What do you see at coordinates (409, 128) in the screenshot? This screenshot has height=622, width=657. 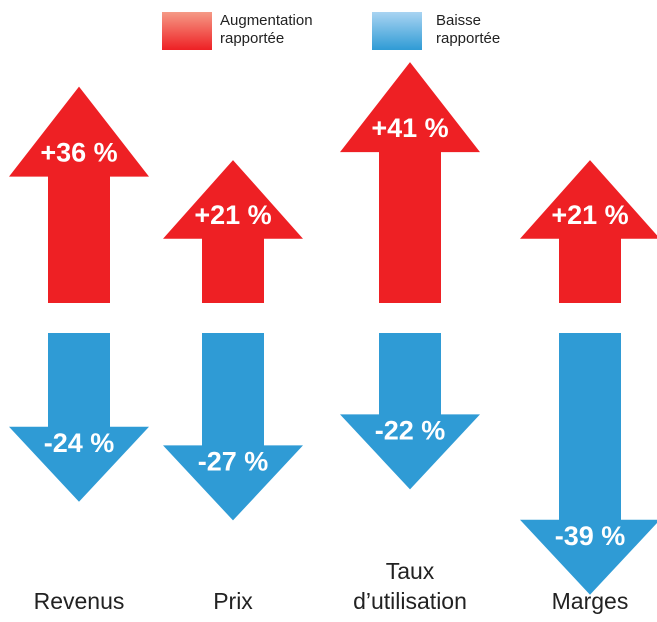 I see `value-label: +41 %` at bounding box center [409, 128].